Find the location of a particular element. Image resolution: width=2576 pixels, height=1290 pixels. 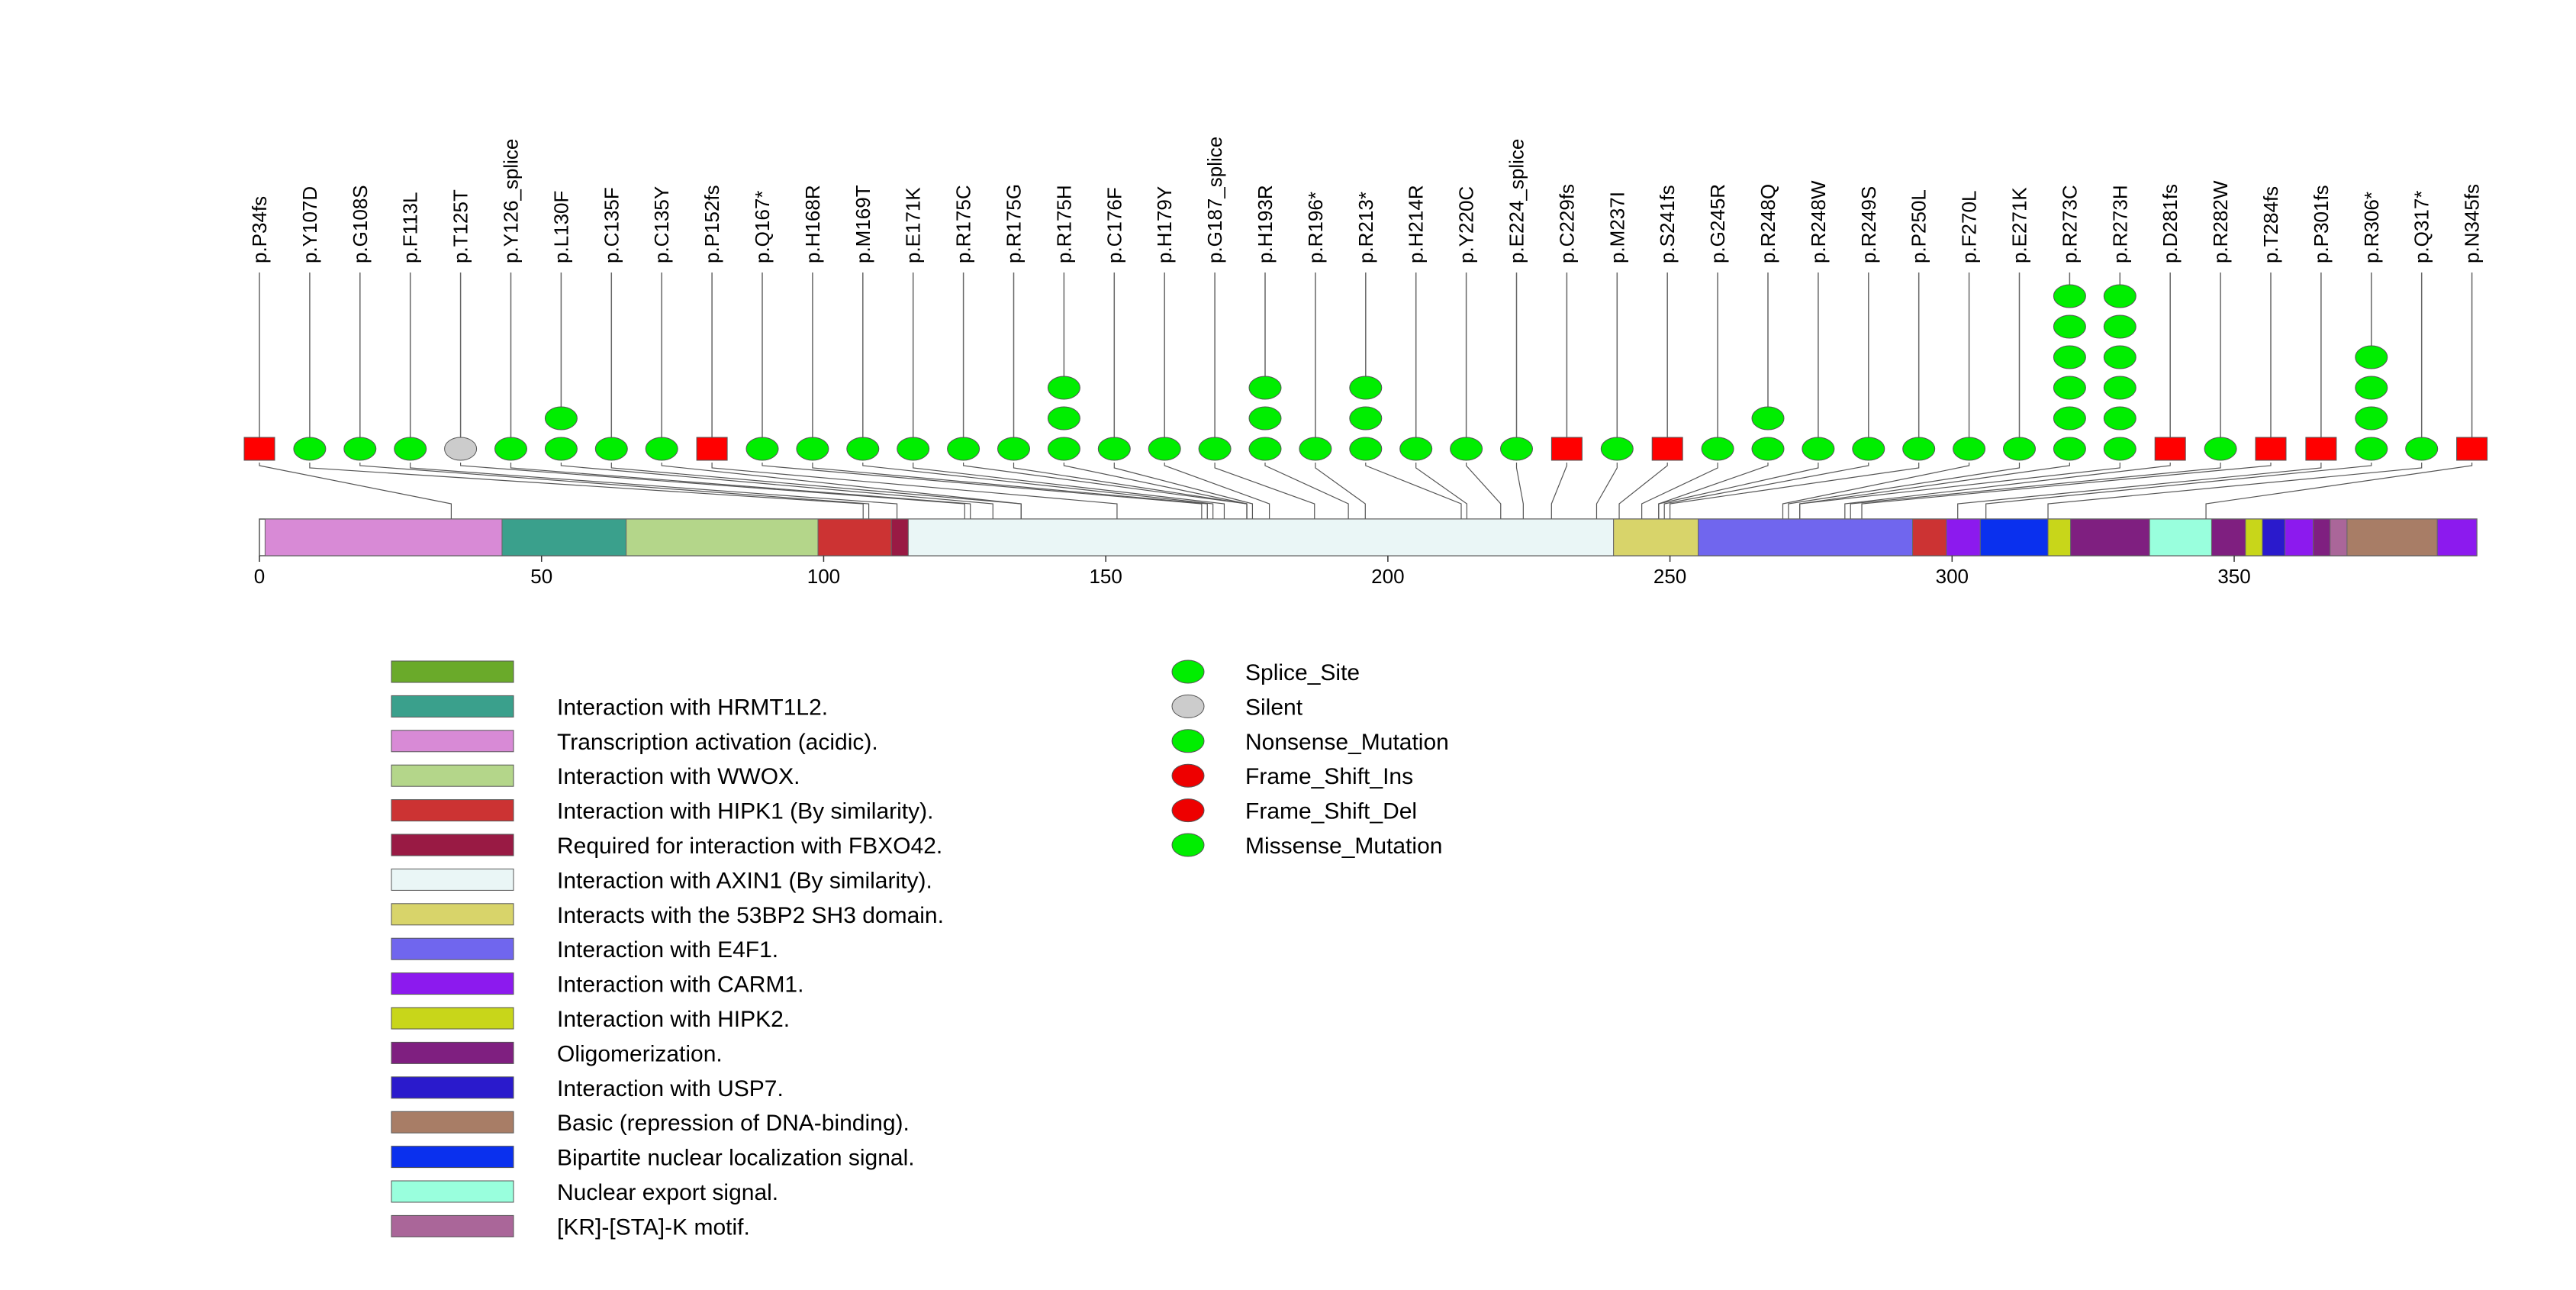

mutation-label: p.Q317* is located at coordinates (2421, 227).